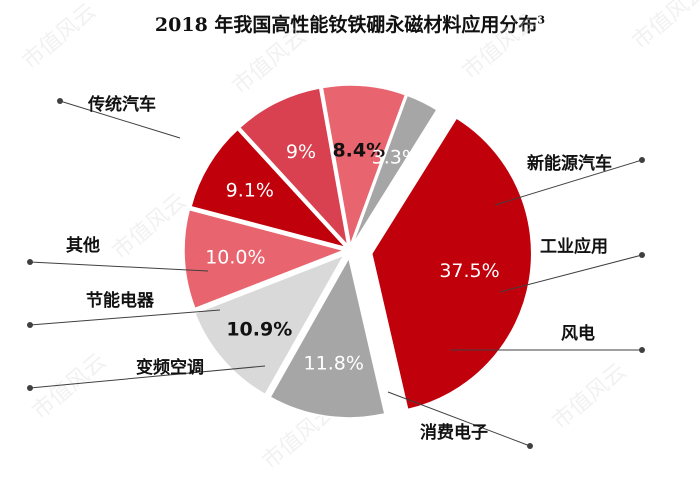 This screenshot has width=700, height=479. I want to click on value-label-traditional-auto: 37.5%, so click(469, 271).